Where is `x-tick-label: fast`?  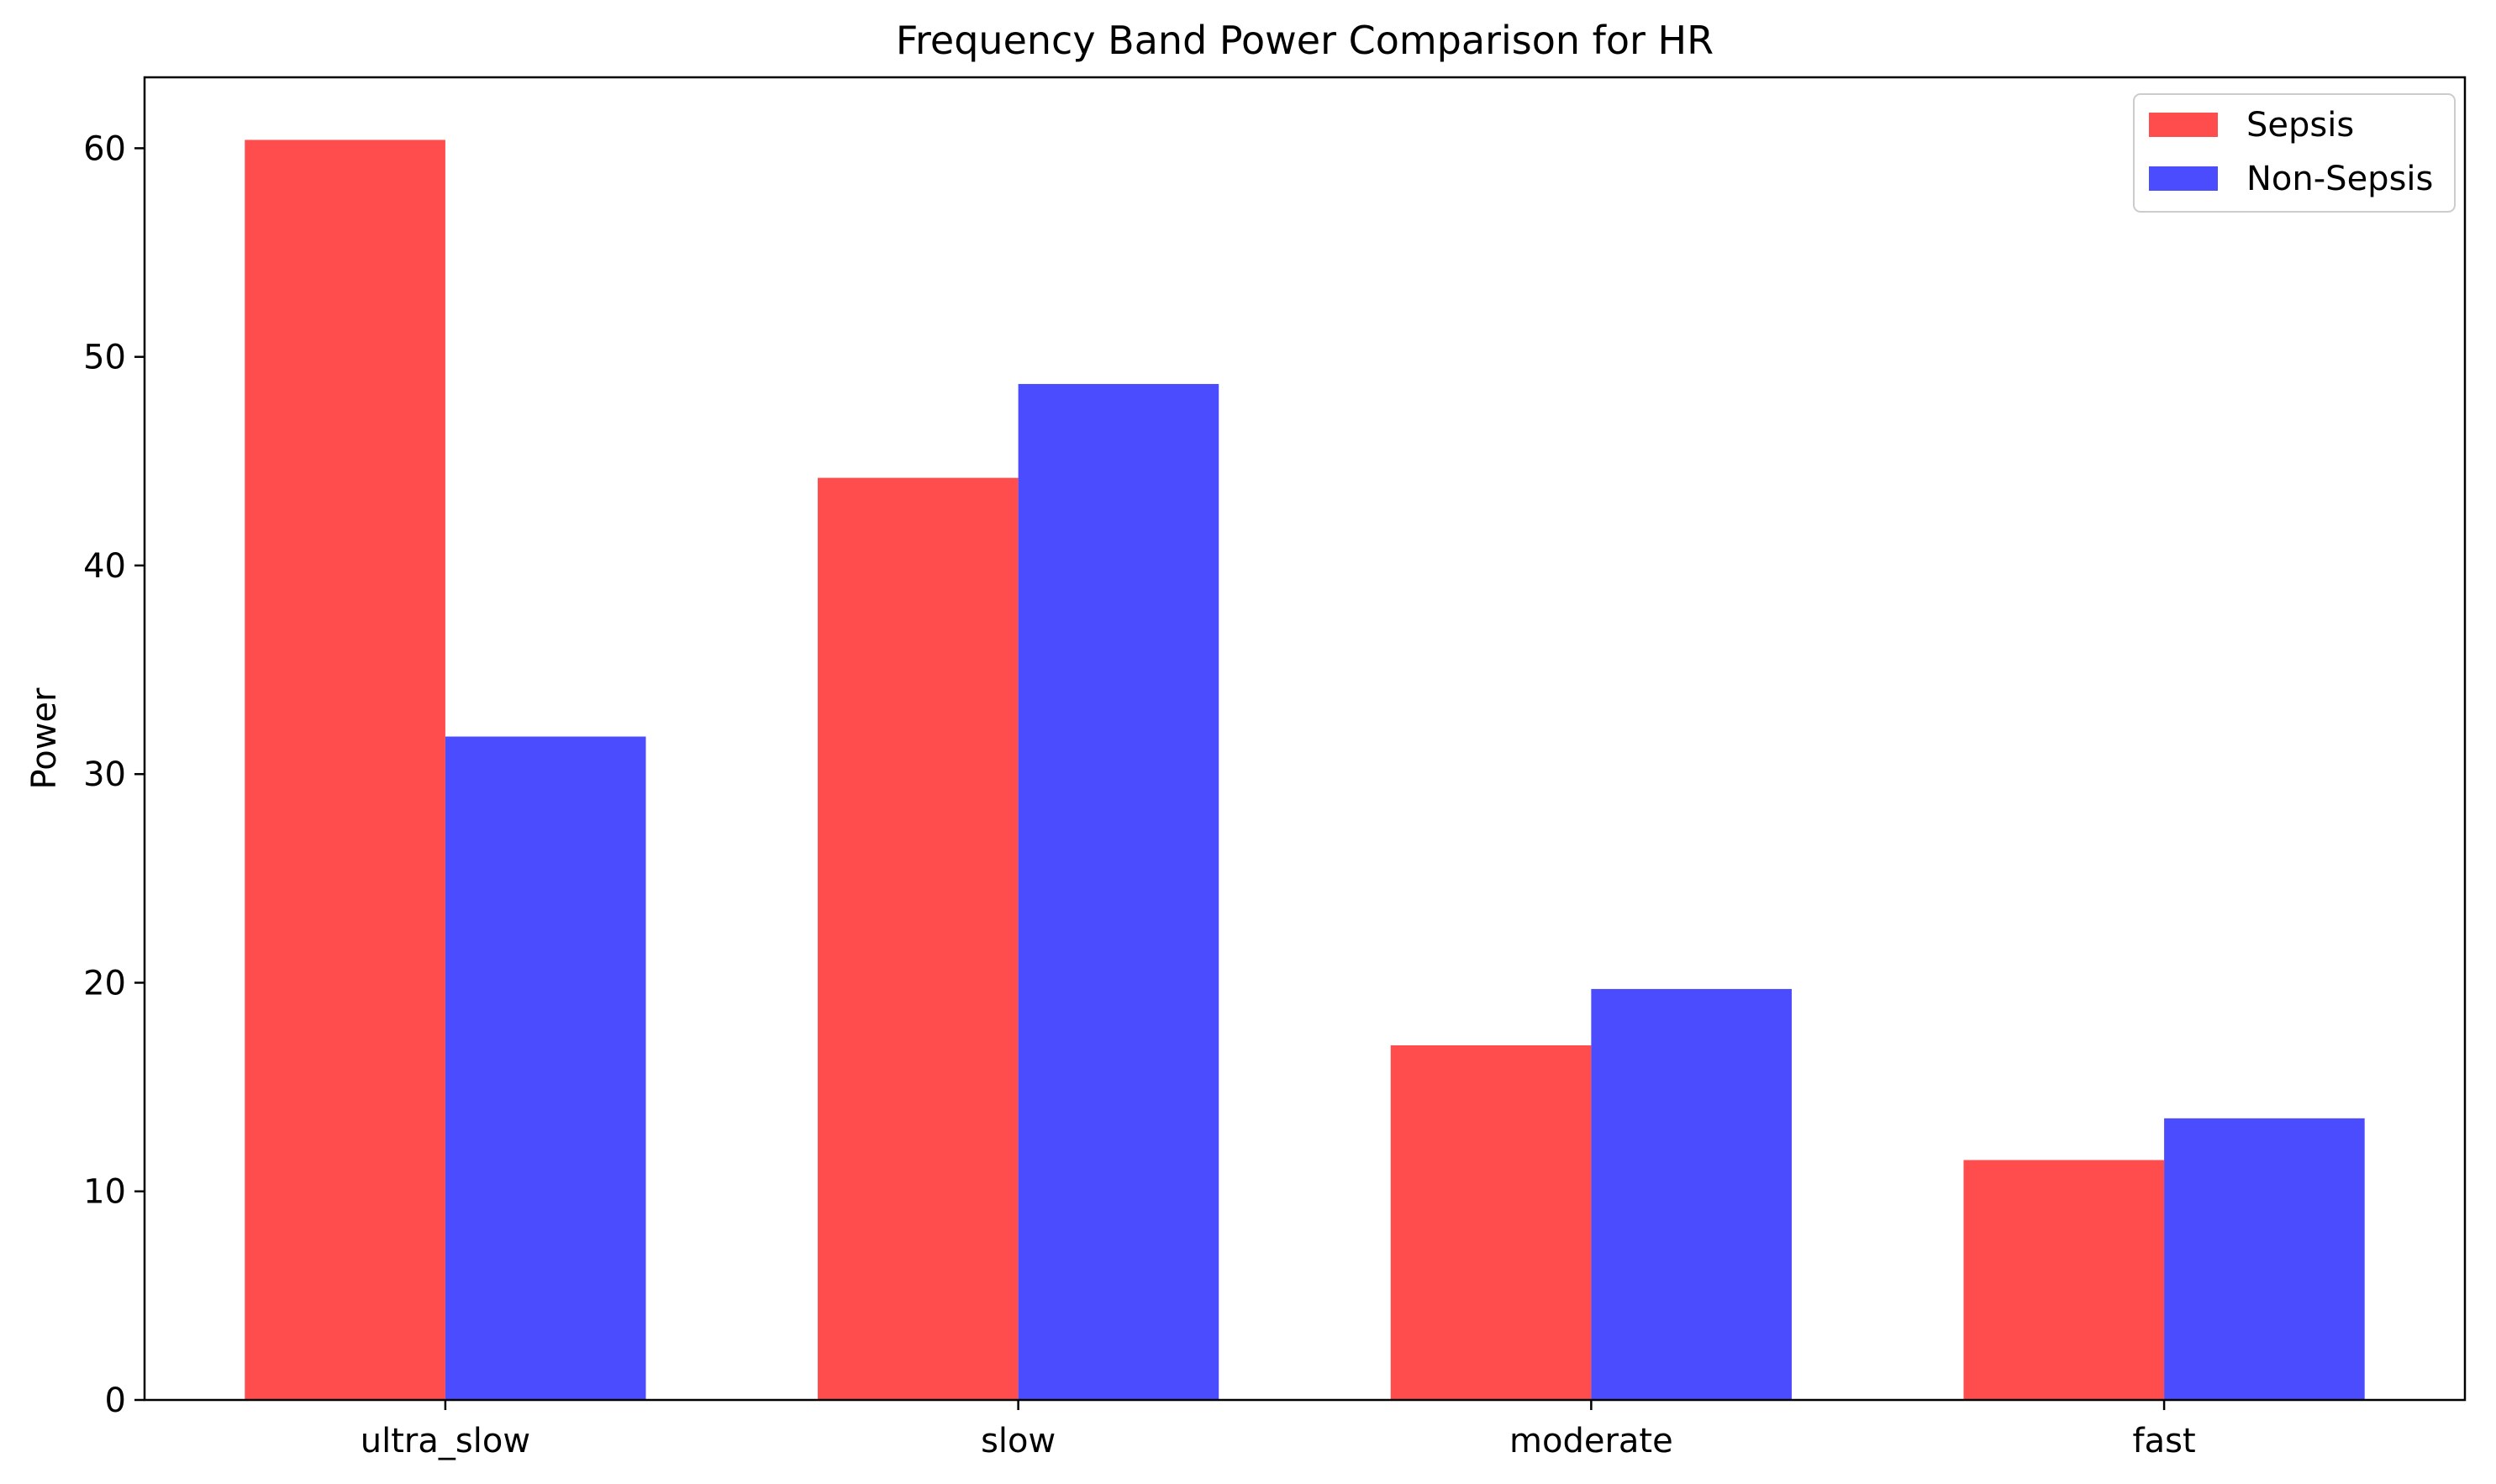
x-tick-label: fast is located at coordinates (2164, 1441).